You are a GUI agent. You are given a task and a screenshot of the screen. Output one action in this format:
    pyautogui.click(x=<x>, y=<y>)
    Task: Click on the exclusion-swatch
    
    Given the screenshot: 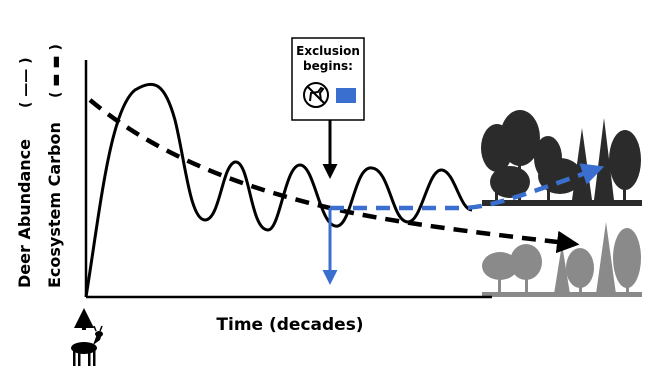 What is the action you would take?
    pyautogui.click(x=346, y=95)
    